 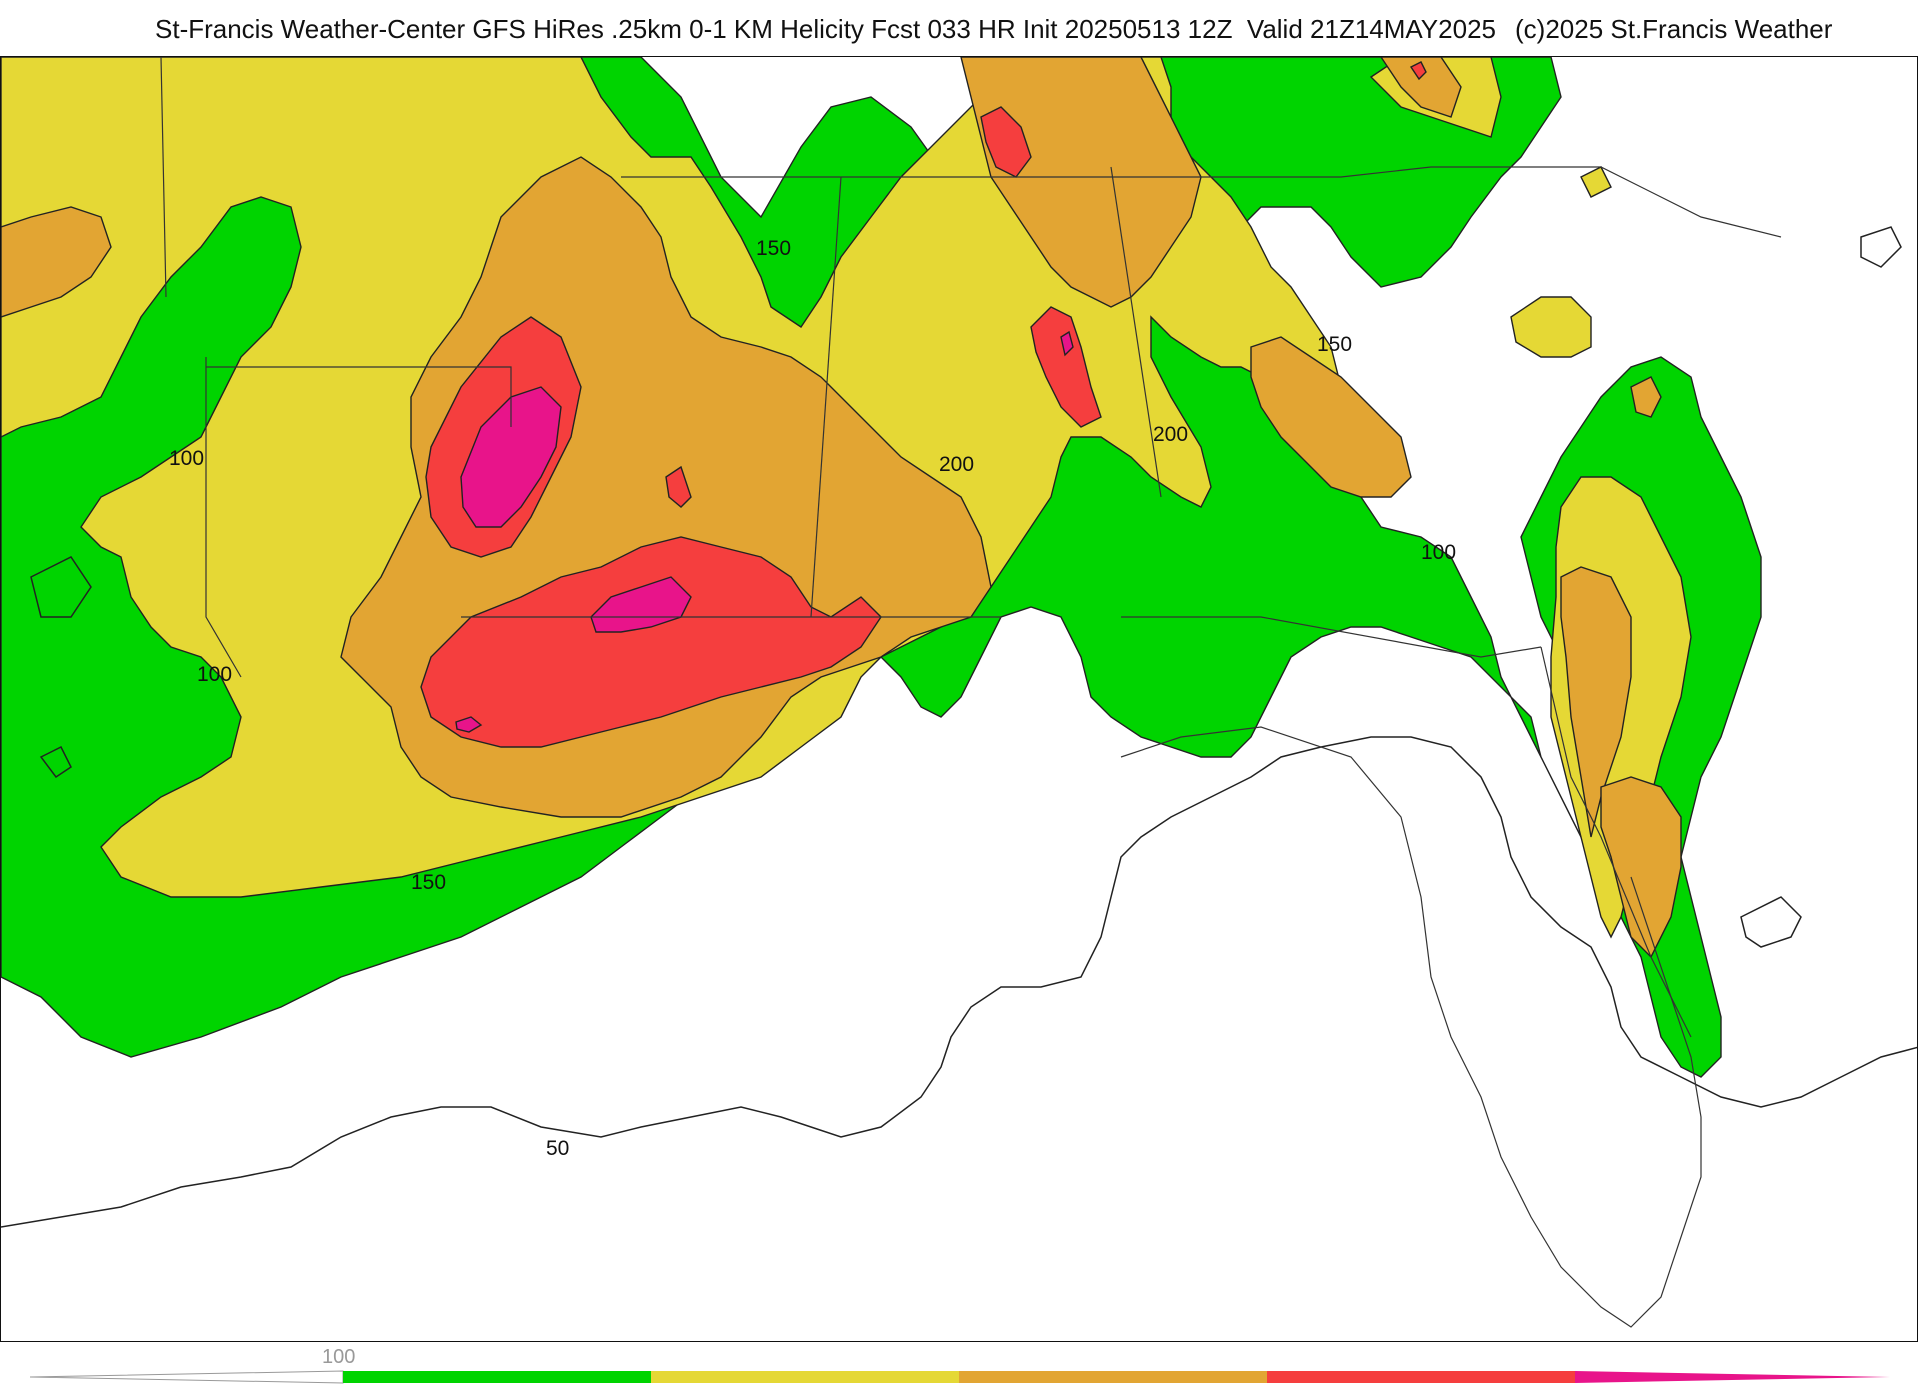 I want to click on contour-label-150-gulf: 150, so click(x=428, y=882).